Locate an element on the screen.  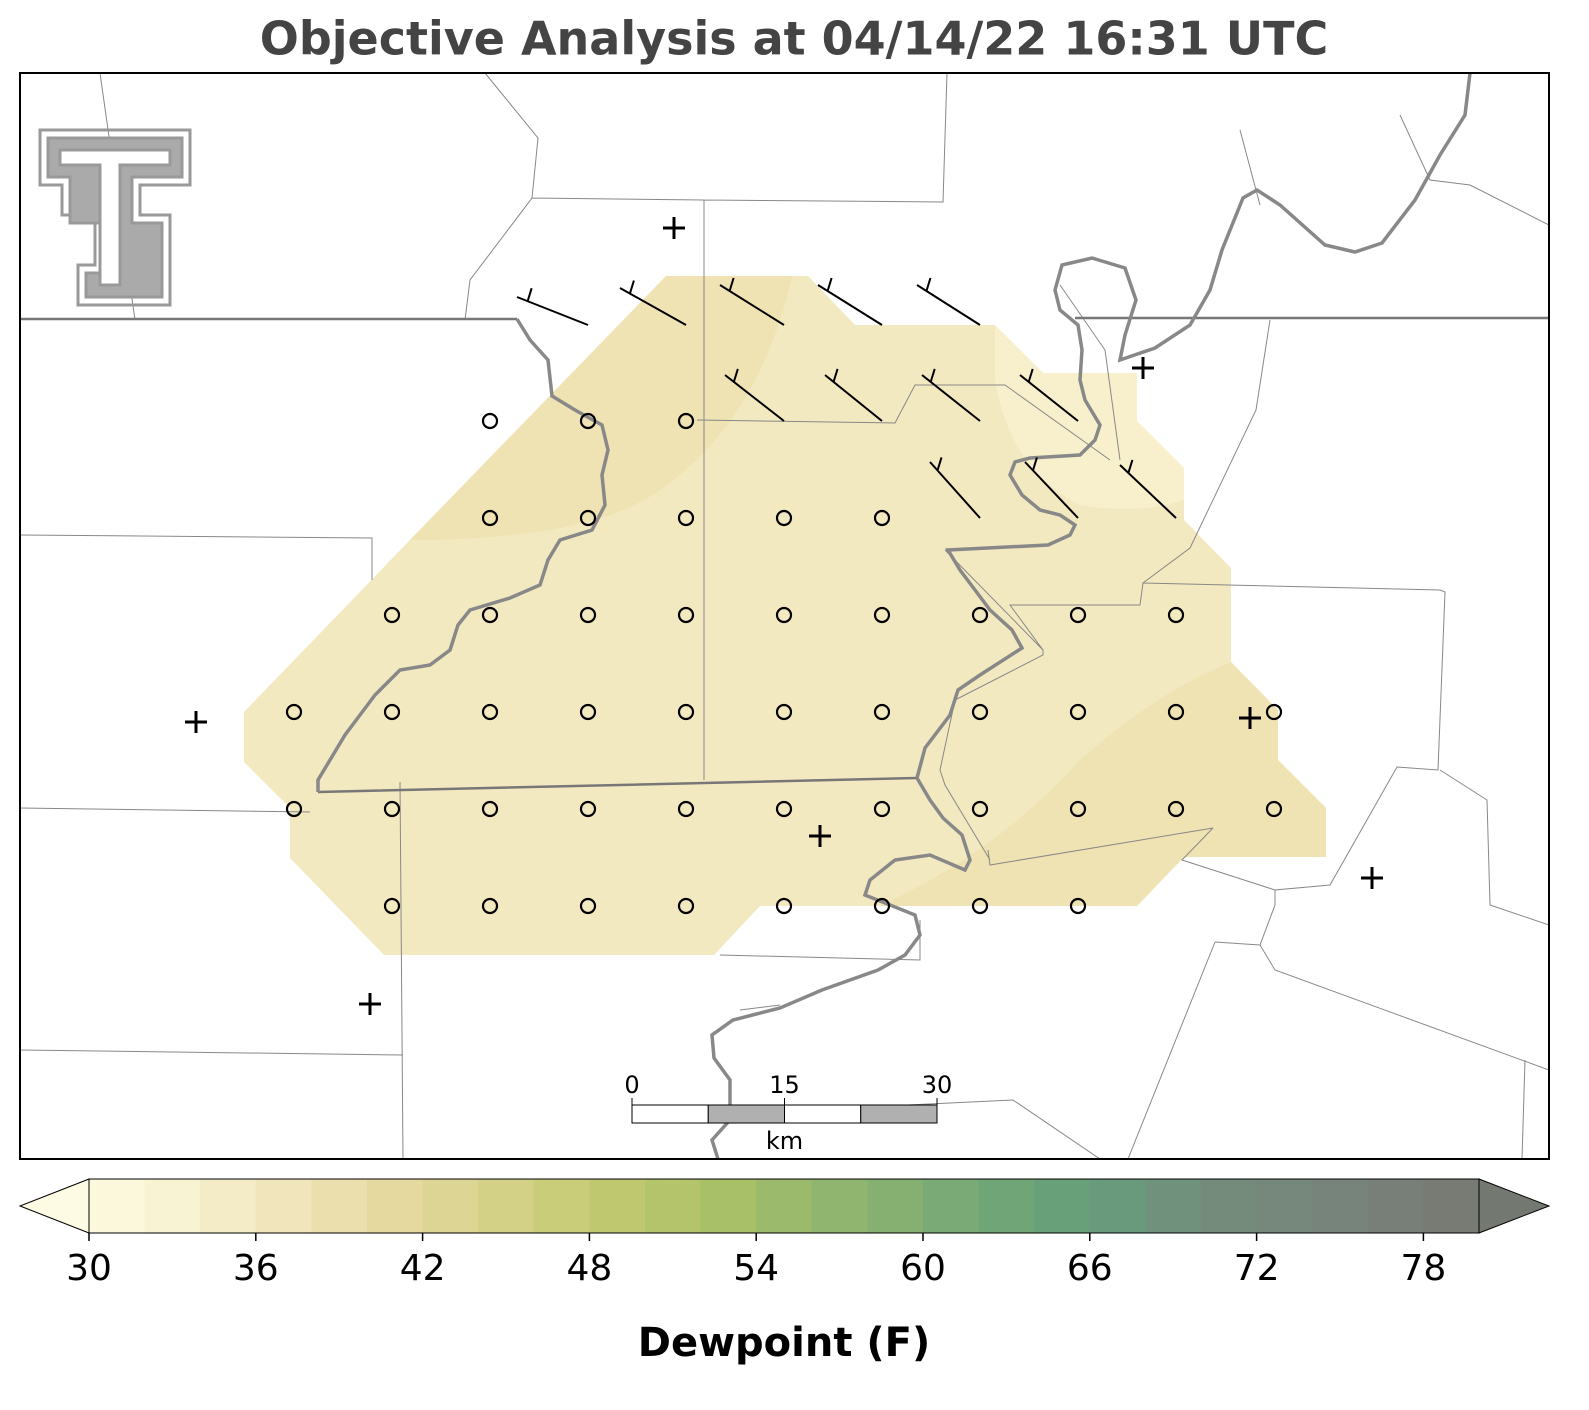
scale-bar-label: 15 is located at coordinates (784, 1085).